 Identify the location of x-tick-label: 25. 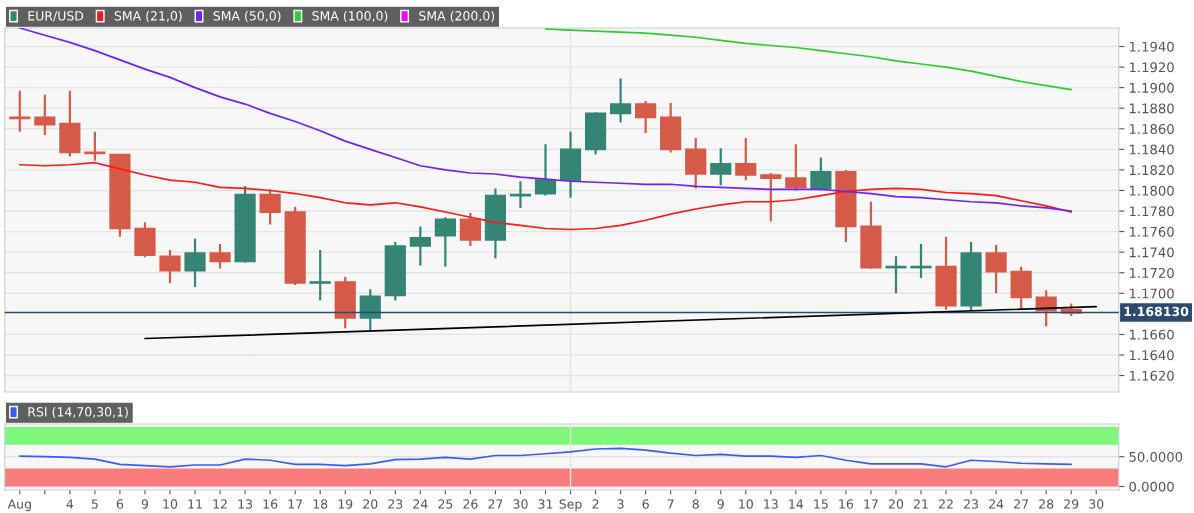
(445, 504).